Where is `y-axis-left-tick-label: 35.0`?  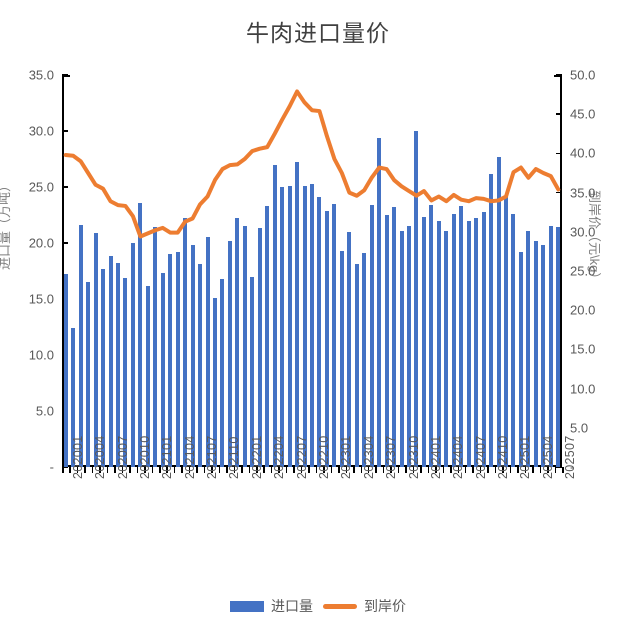 y-axis-left-tick-label: 35.0 is located at coordinates (41, 75).